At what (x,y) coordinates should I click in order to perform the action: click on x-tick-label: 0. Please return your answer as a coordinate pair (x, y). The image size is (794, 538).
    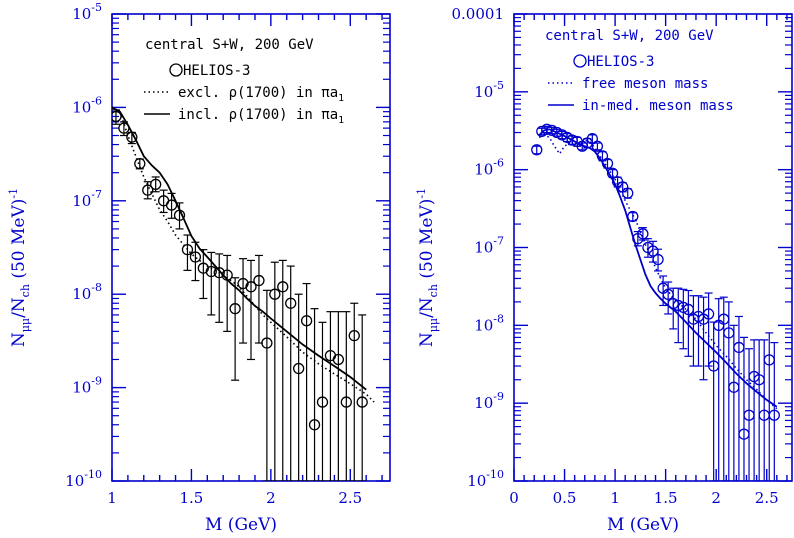
    Looking at the image, I should click on (514, 498).